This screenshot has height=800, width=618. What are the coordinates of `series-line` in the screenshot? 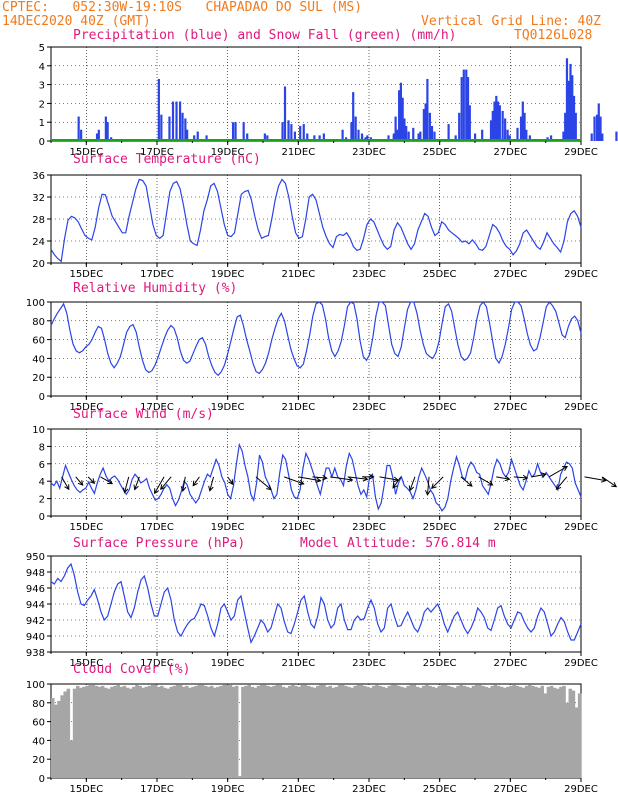 It's located at (316, 603).